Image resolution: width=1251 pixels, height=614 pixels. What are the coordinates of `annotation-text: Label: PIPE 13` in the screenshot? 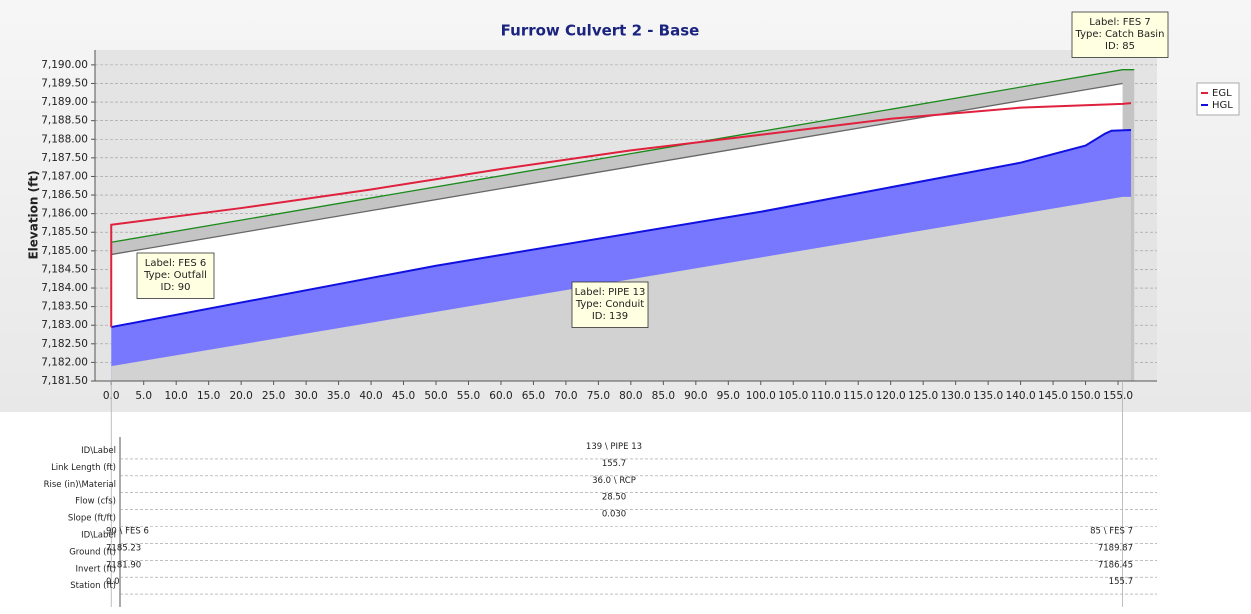 It's located at (610, 292).